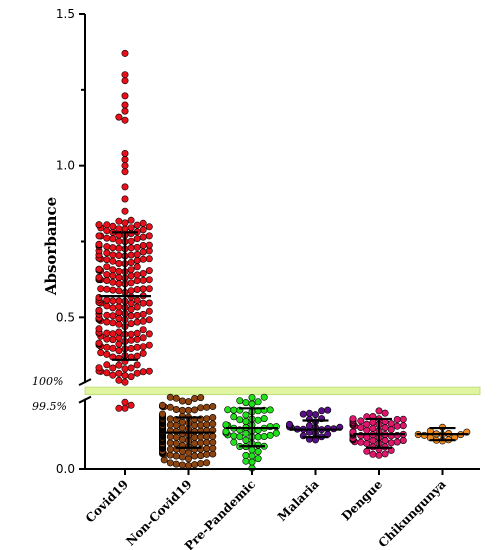 The height and width of the screenshot is (550, 497). Describe the element at coordinates (65, 469) in the screenshot. I see `y-tick-label: 0.0` at that location.